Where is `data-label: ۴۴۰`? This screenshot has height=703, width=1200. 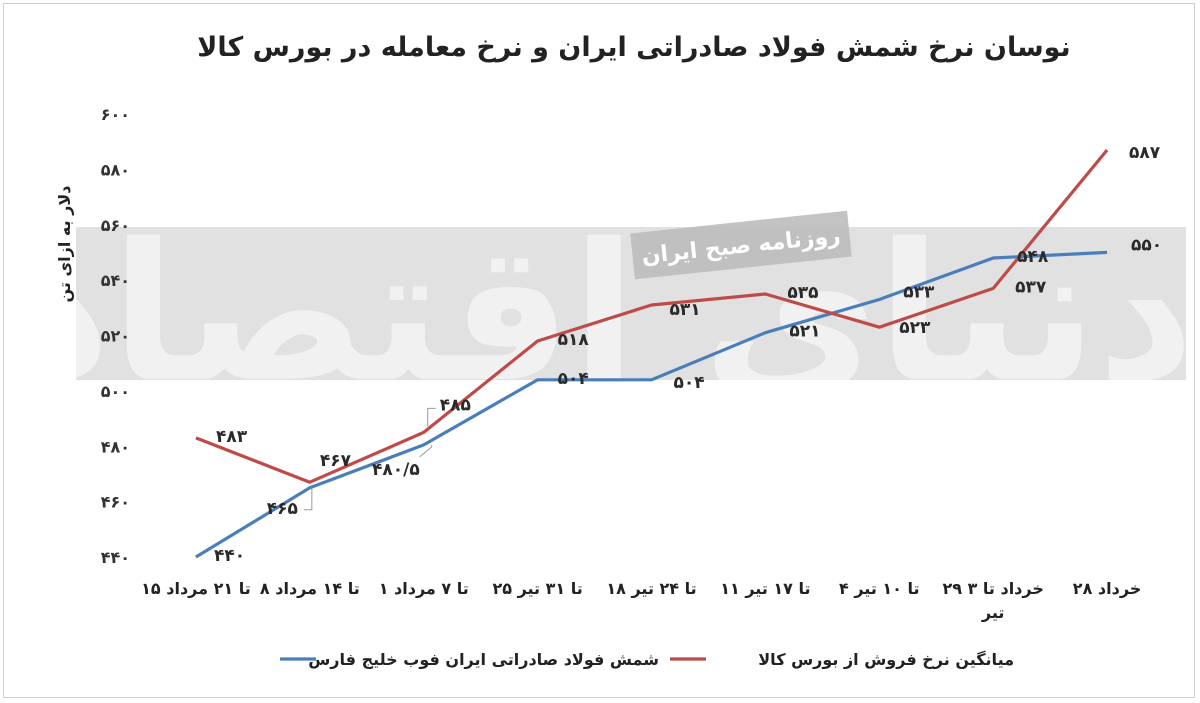
data-label: ۴۴۰ is located at coordinates (229, 556).